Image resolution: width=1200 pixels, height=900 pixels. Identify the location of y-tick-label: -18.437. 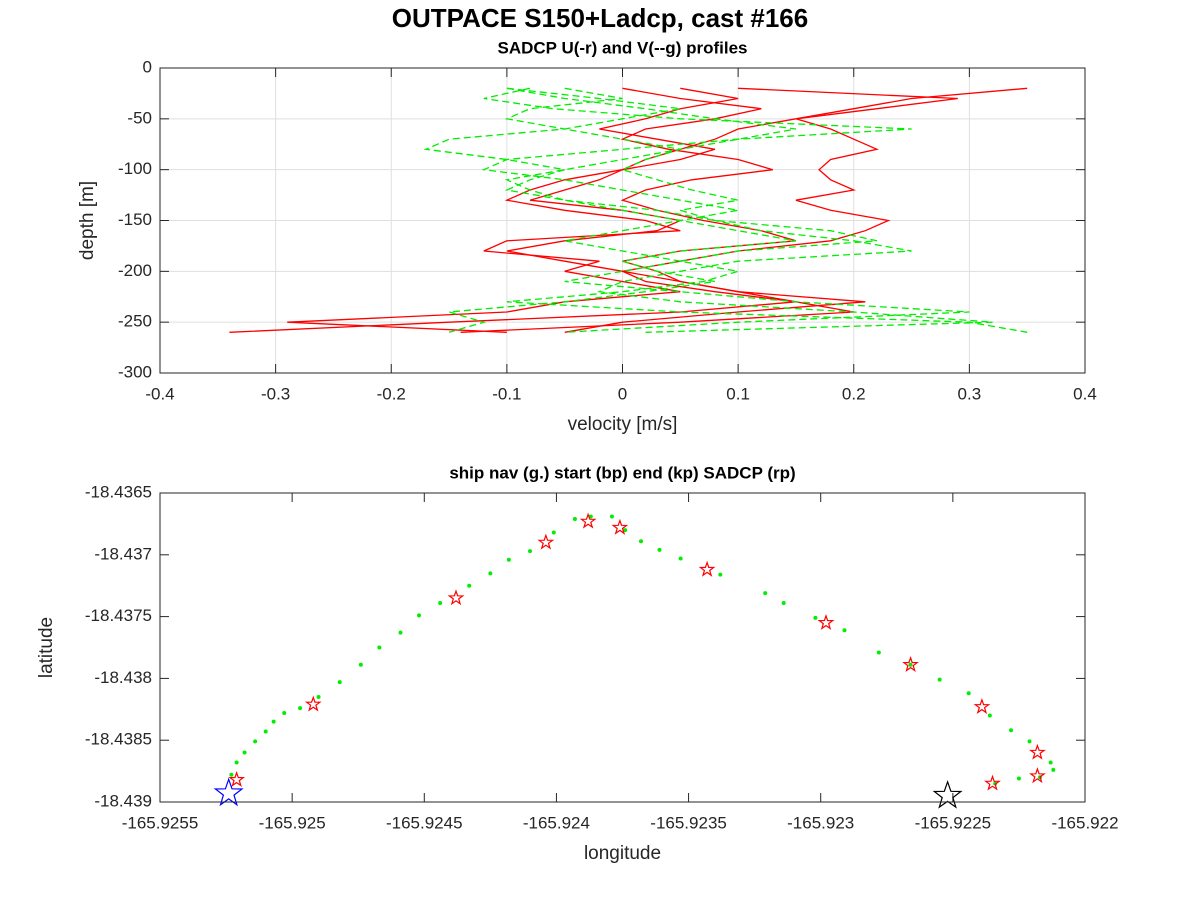
(123, 553).